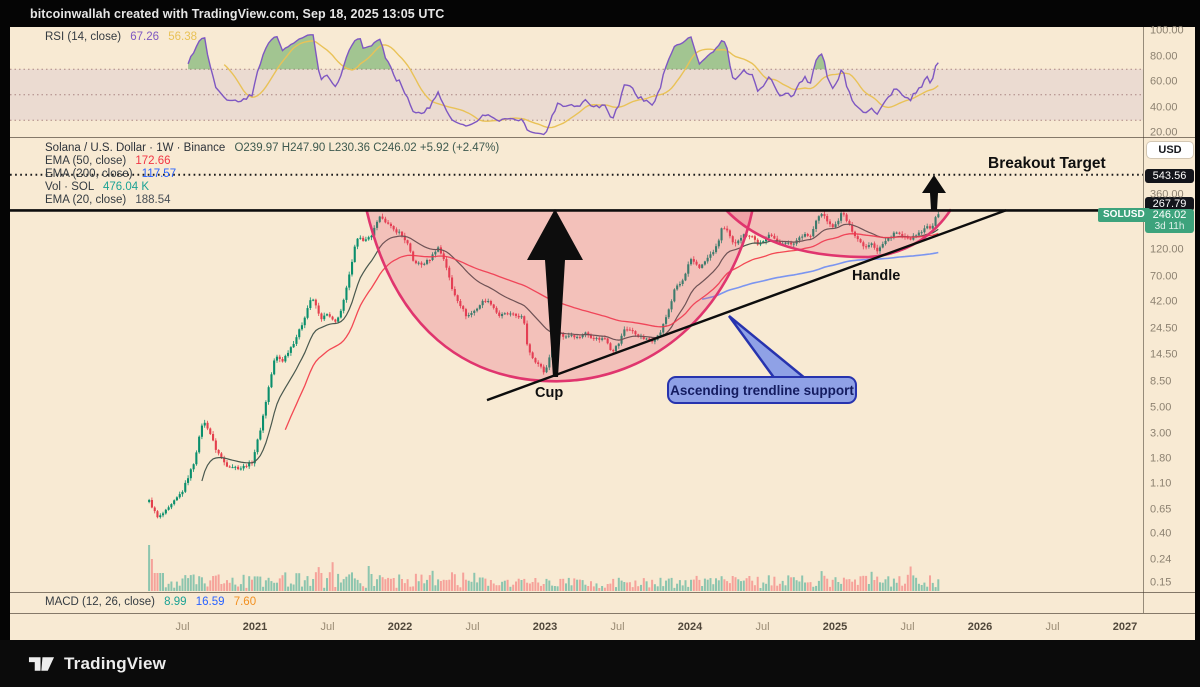  I want to click on last-price-badge: 246.02 3d 11h, so click(1169, 221).